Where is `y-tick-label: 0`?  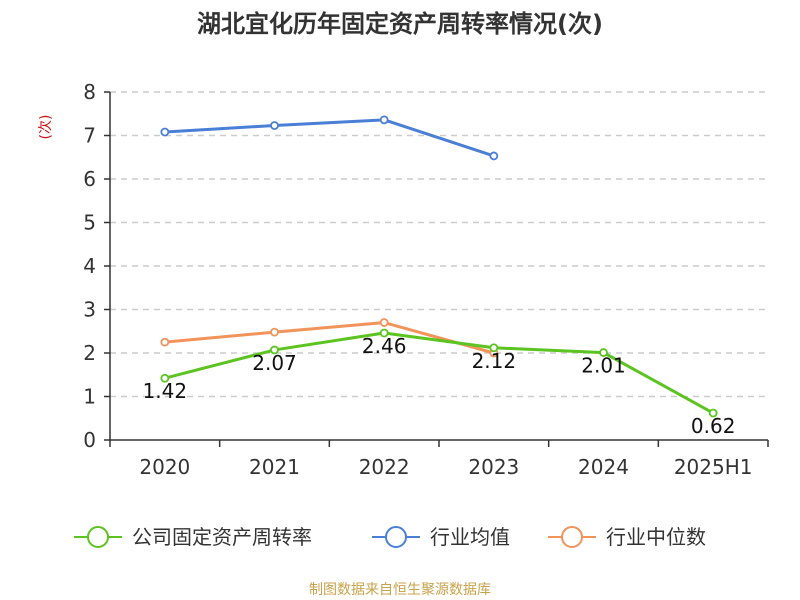 y-tick-label: 0 is located at coordinates (89, 440).